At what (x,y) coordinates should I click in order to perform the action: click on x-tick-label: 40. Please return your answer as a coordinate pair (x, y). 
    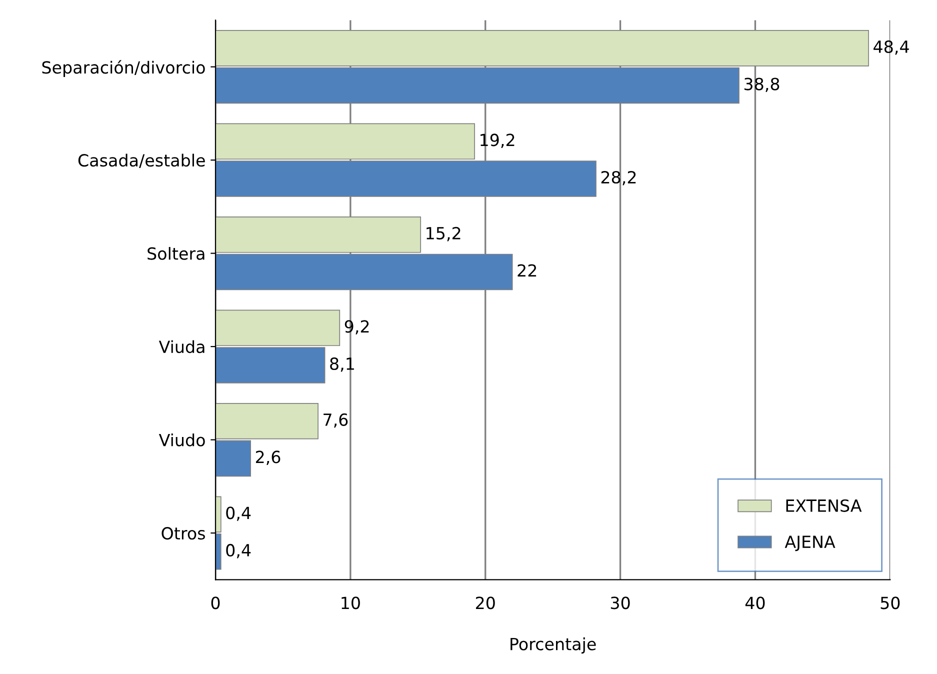
    Looking at the image, I should click on (755, 603).